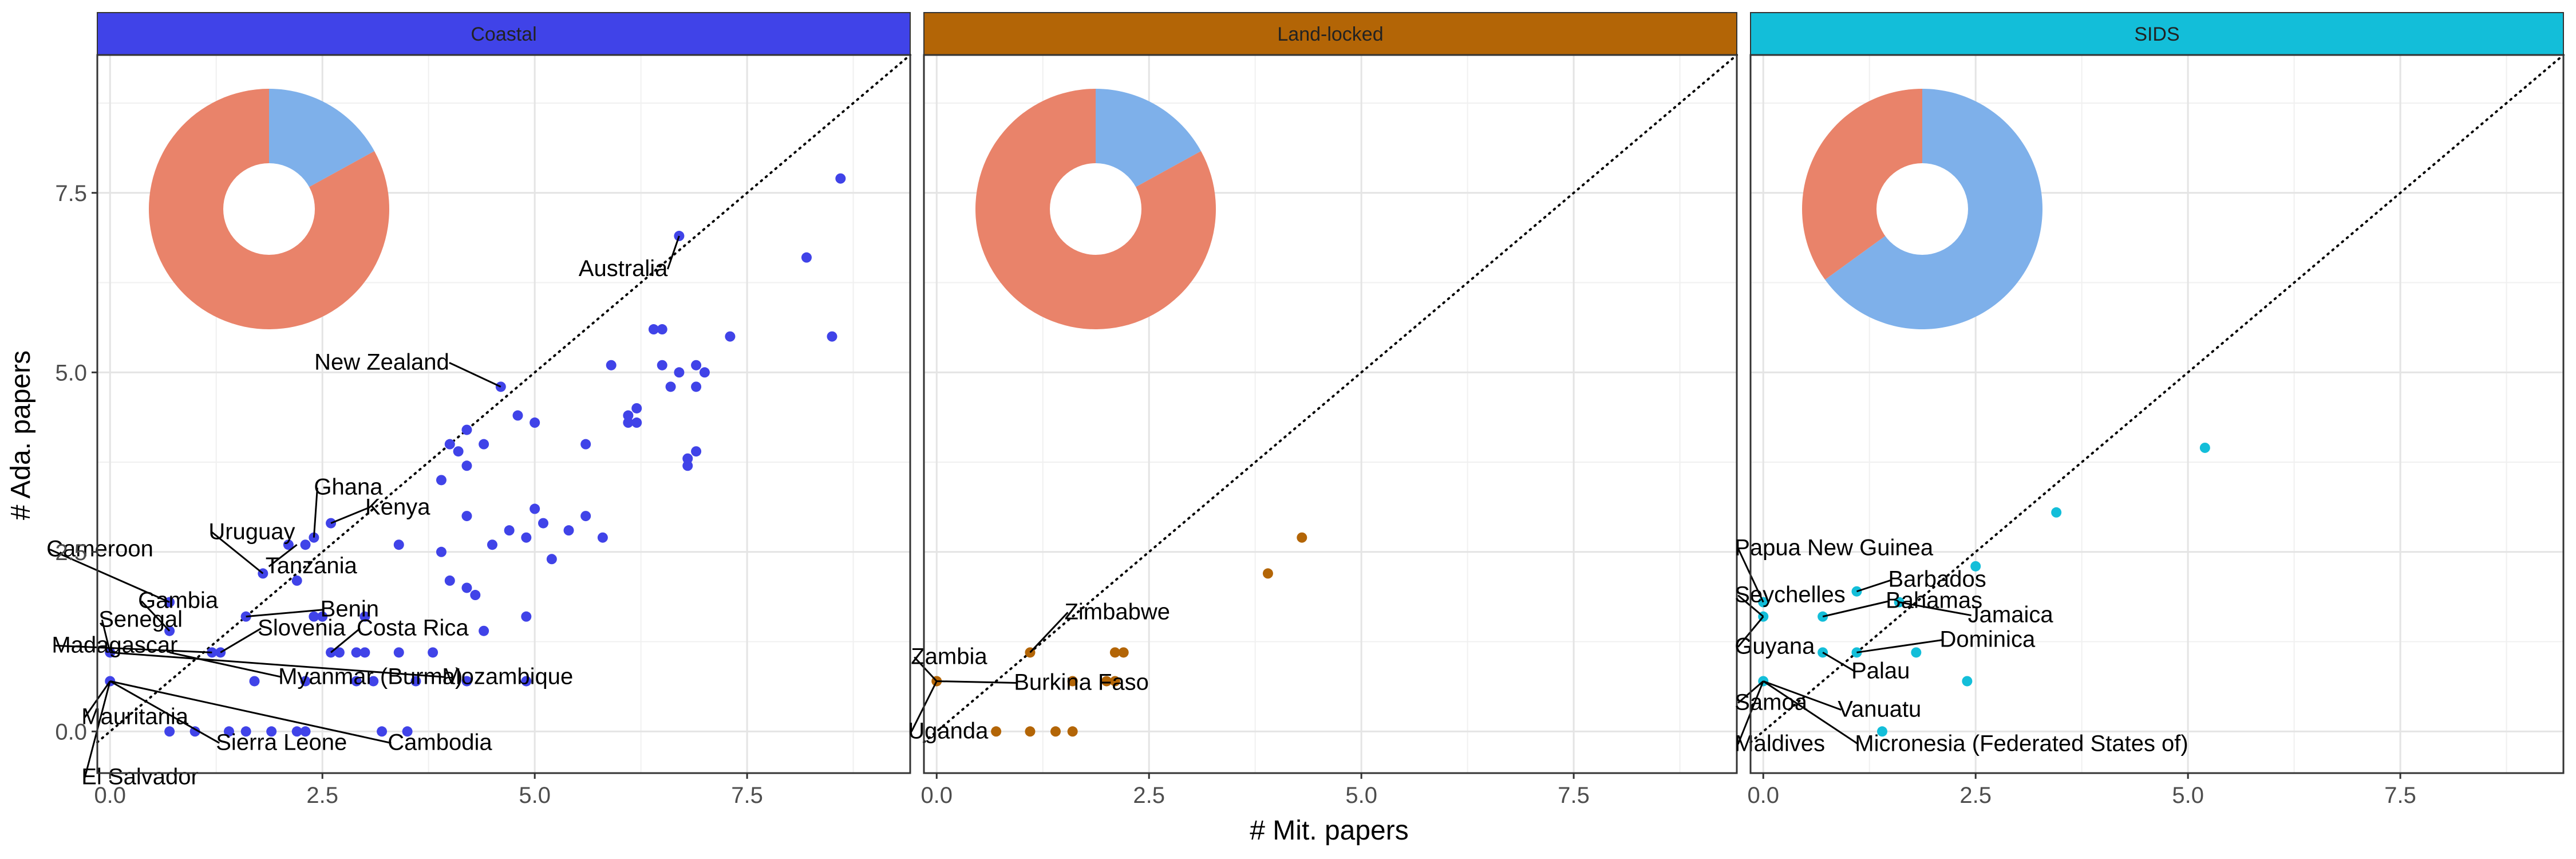  I want to click on point-label: Ghana, so click(348, 487).